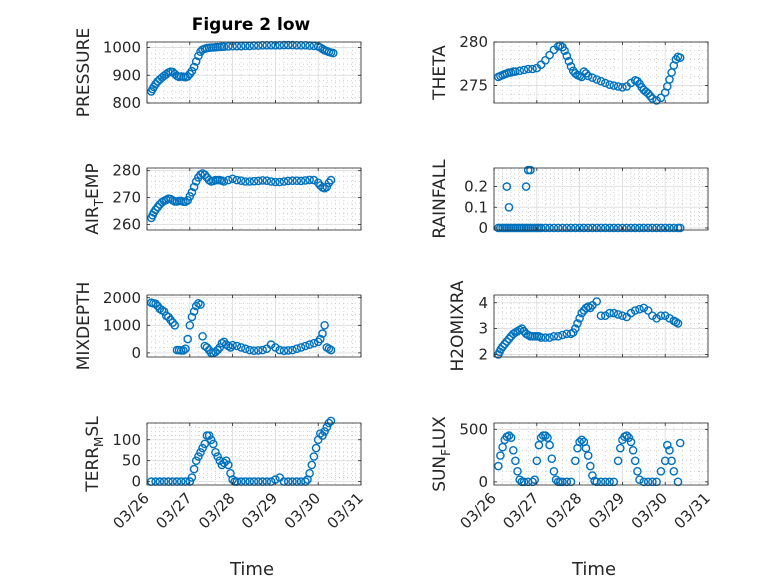 The image size is (778, 583). Describe the element at coordinates (251, 569) in the screenshot. I see `x-axis-label-left: Time` at that location.